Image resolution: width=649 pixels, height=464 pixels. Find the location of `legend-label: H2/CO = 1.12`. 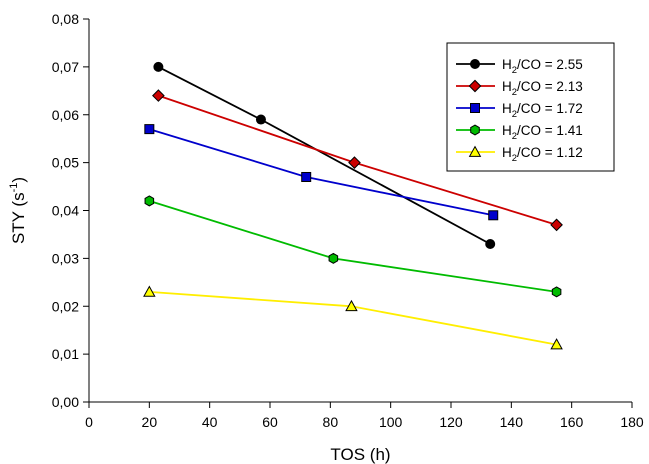

legend-label: H2/CO = 1.12 is located at coordinates (542, 154).